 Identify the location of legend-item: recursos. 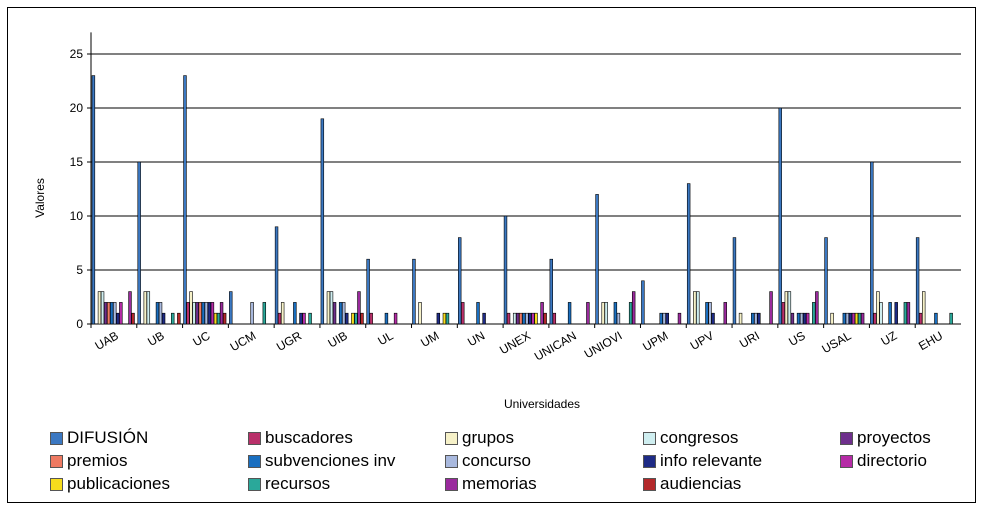
(289, 484).